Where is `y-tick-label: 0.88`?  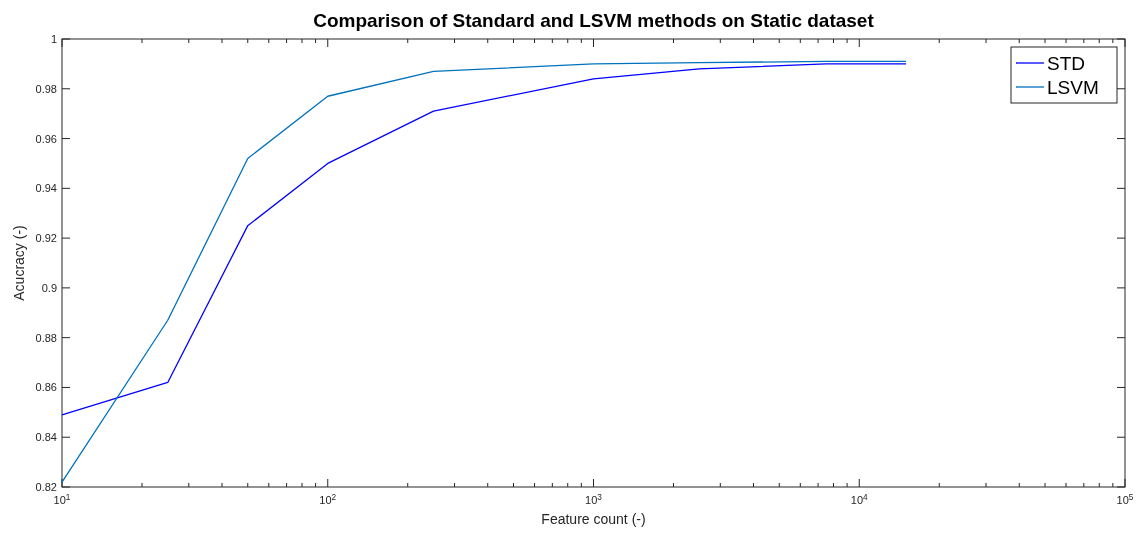 y-tick-label: 0.88 is located at coordinates (46, 337).